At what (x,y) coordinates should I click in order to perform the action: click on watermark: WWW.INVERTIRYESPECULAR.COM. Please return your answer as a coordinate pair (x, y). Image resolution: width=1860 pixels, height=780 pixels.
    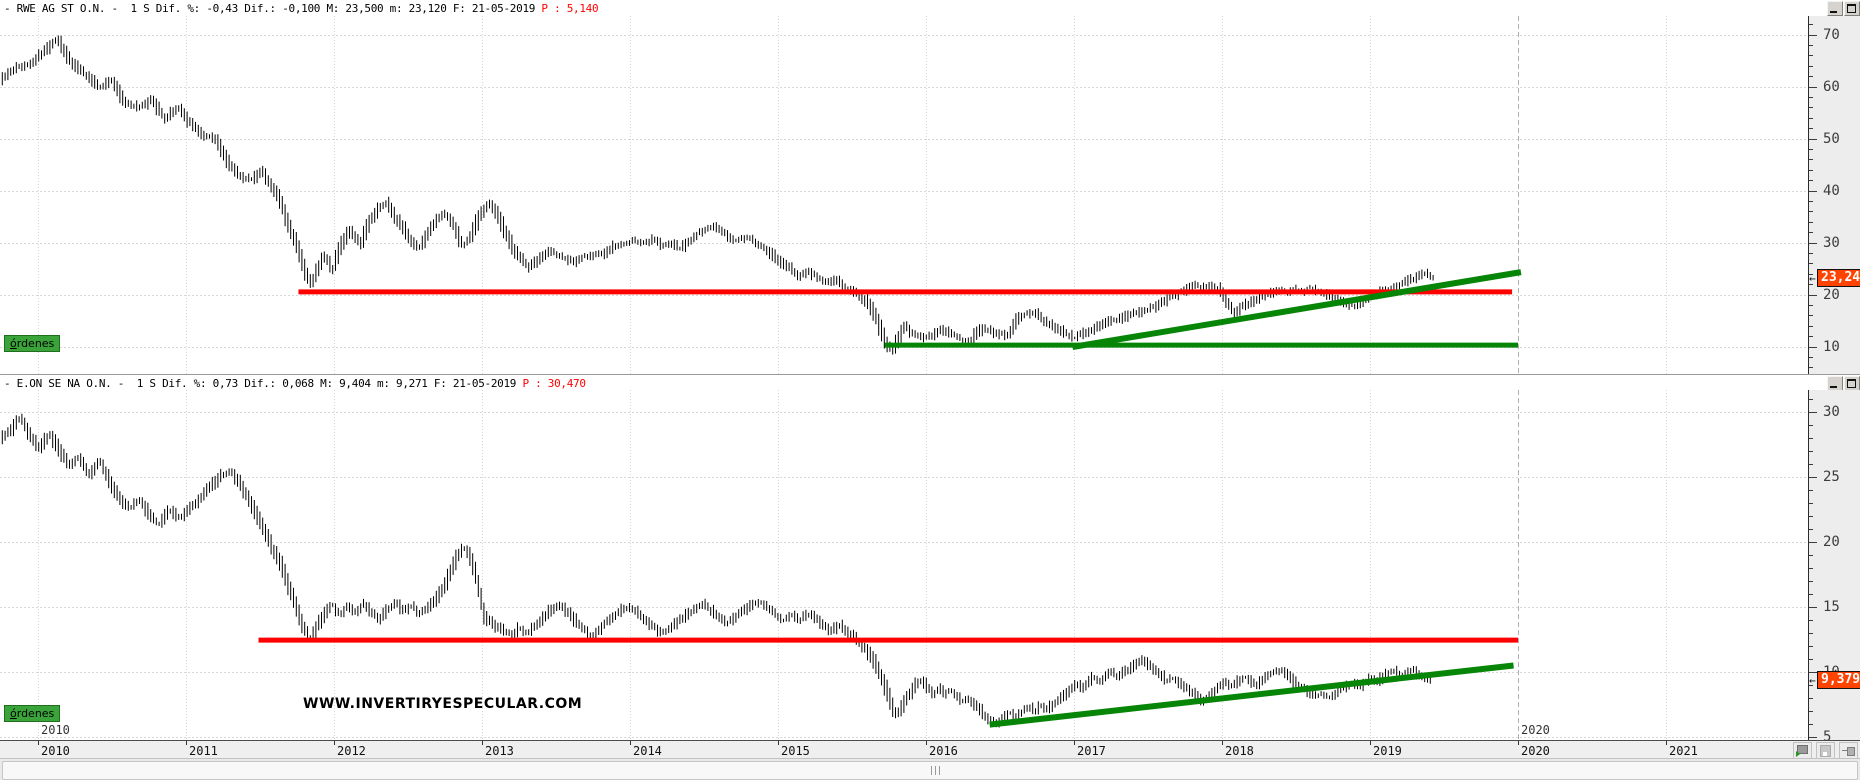
    Looking at the image, I should click on (443, 704).